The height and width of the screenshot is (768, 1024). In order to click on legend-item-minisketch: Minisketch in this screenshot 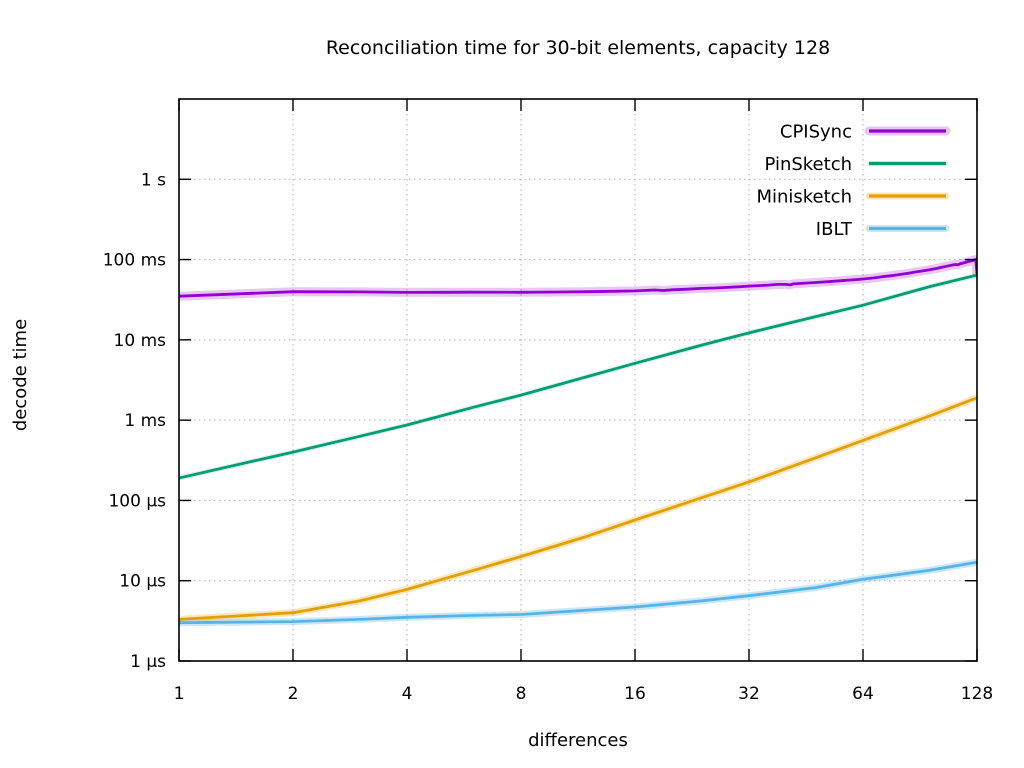, I will do `click(853, 197)`.